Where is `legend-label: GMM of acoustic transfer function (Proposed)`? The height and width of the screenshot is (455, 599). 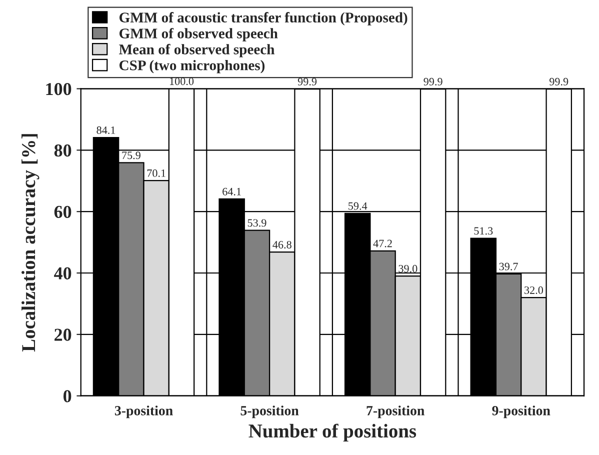 legend-label: GMM of acoustic transfer function (Proposed) is located at coordinates (263, 19).